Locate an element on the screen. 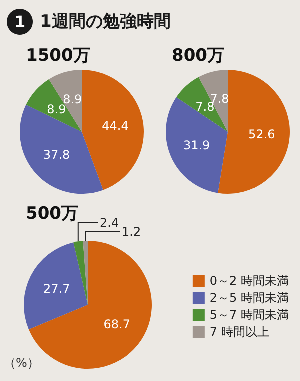 This screenshot has width=300, height=381. chart-title: 1週間の勉強時間 is located at coordinates (105, 22).